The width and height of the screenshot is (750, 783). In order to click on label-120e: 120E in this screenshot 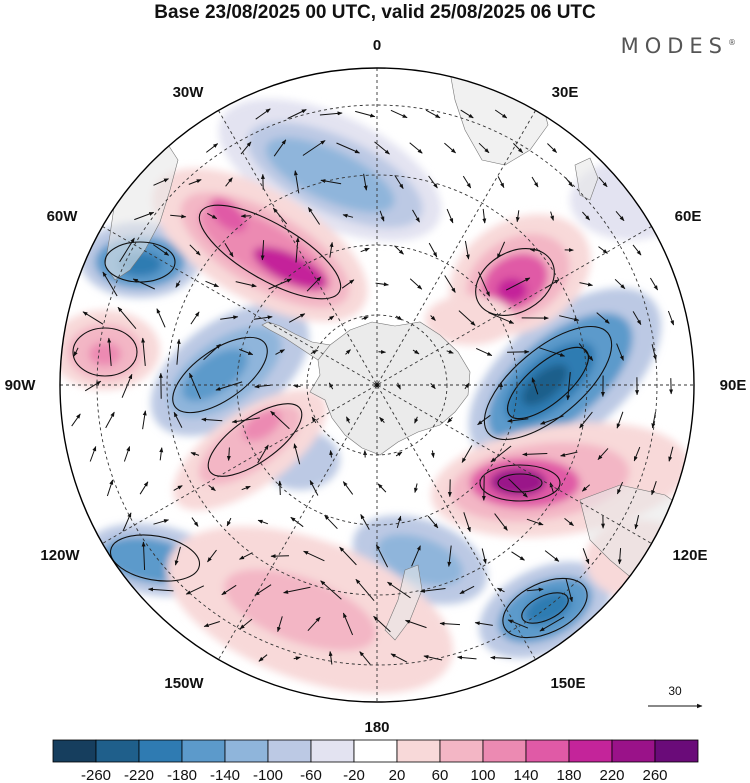, I will do `click(689, 555)`.